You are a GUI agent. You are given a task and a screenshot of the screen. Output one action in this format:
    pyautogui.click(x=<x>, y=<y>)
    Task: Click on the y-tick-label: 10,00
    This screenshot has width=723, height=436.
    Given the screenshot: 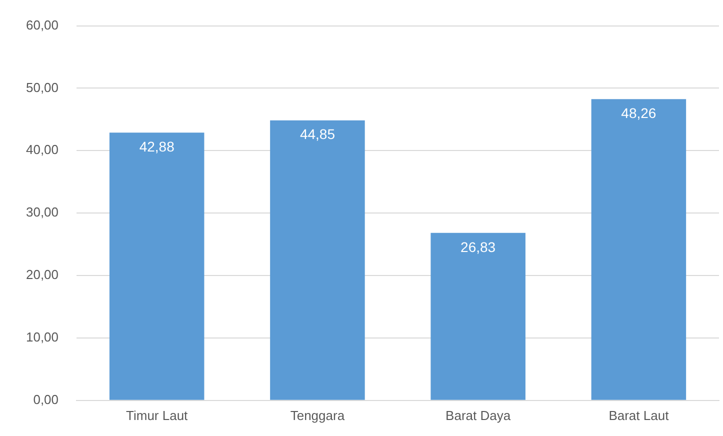 What is the action you would take?
    pyautogui.click(x=42, y=337)
    